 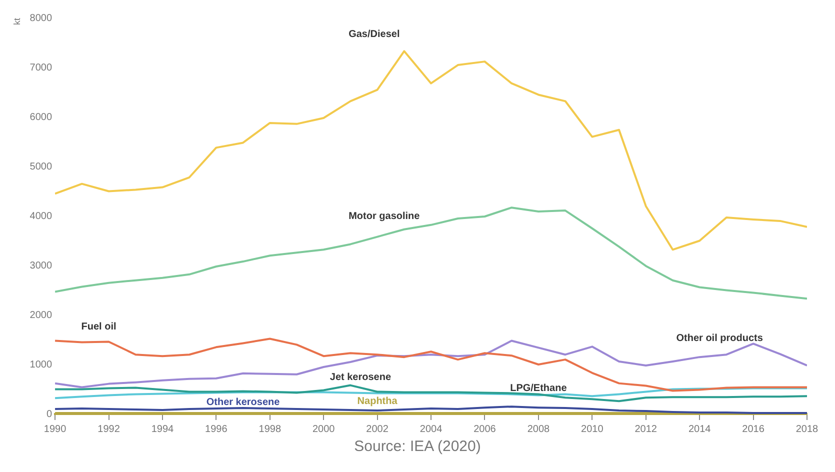 I want to click on x-tick-label: 2012, so click(x=646, y=429).